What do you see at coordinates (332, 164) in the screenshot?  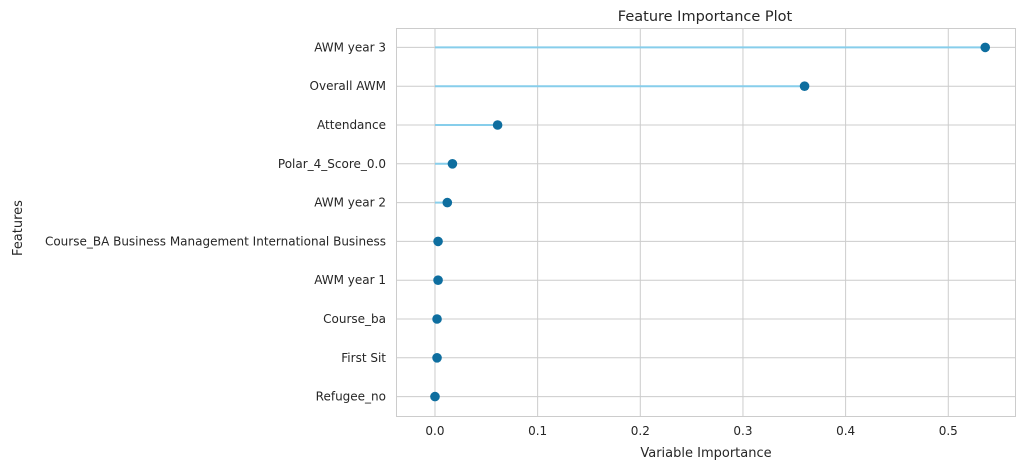 I see `y-tick-label: Polar_4_Score_0.0` at bounding box center [332, 164].